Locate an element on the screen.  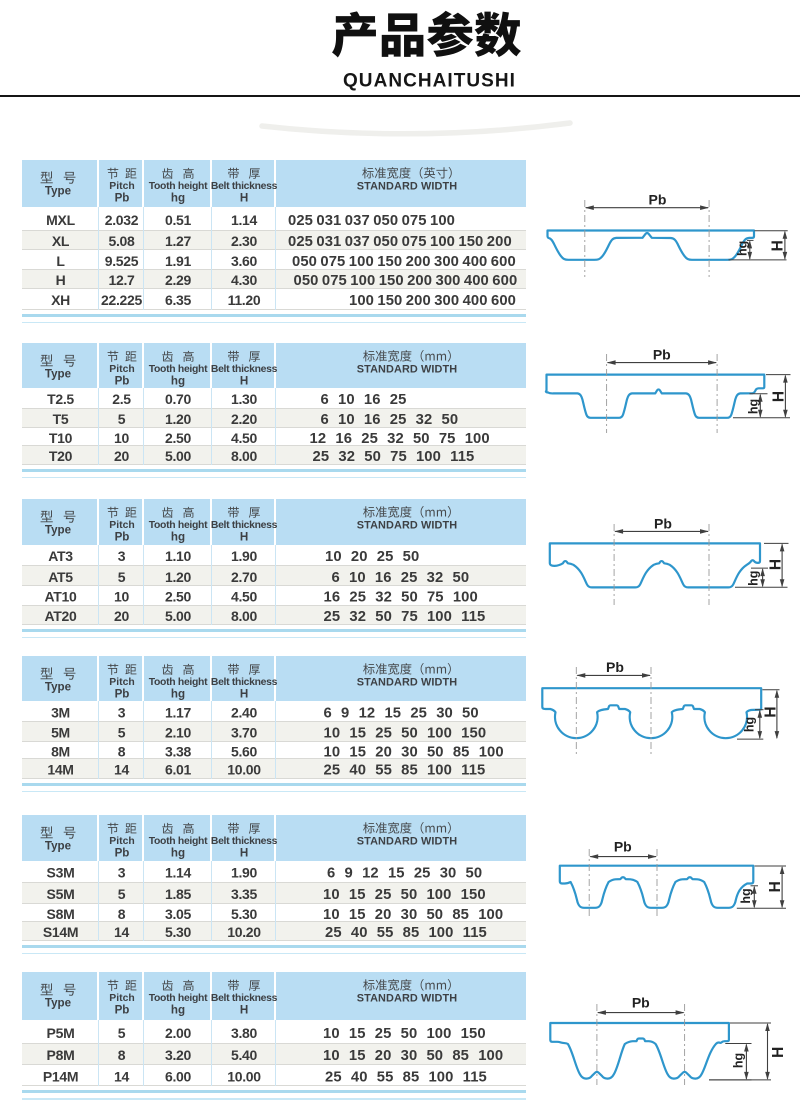
svg-text: 10 is located at coordinates (121, 437).